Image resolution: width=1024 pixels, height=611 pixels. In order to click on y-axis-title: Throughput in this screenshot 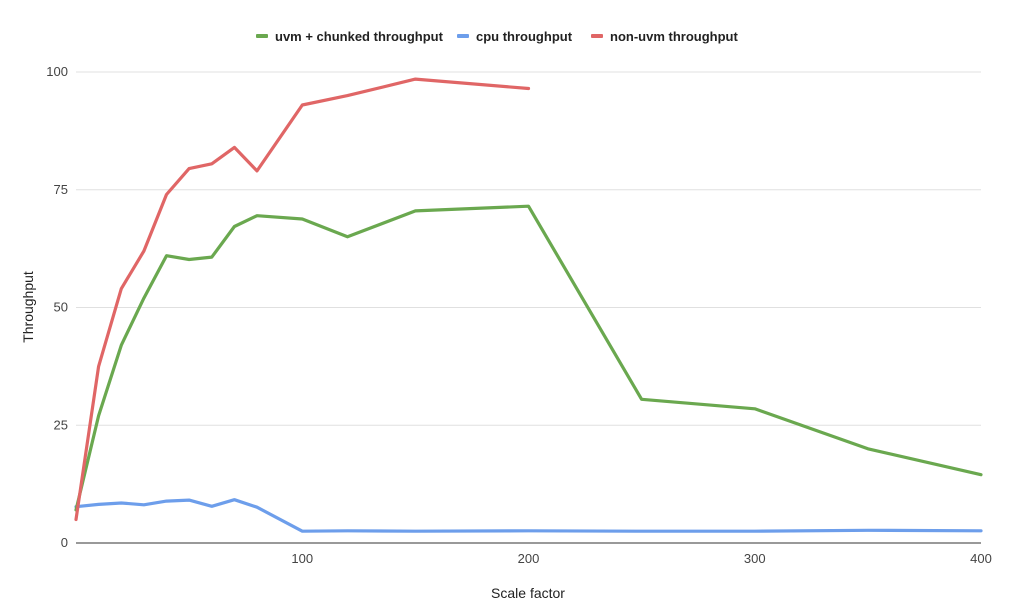, I will do `click(28, 307)`.